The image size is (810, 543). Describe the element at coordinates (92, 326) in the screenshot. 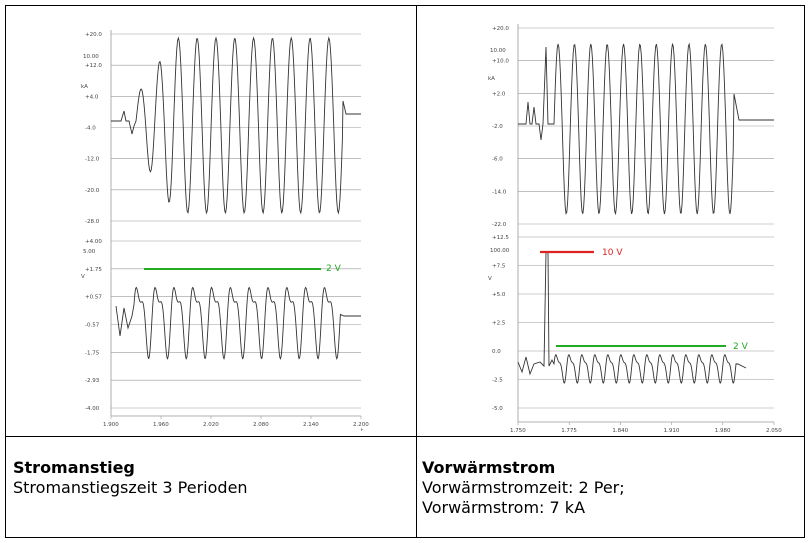

I see `y-tick-label: -0.57` at that location.